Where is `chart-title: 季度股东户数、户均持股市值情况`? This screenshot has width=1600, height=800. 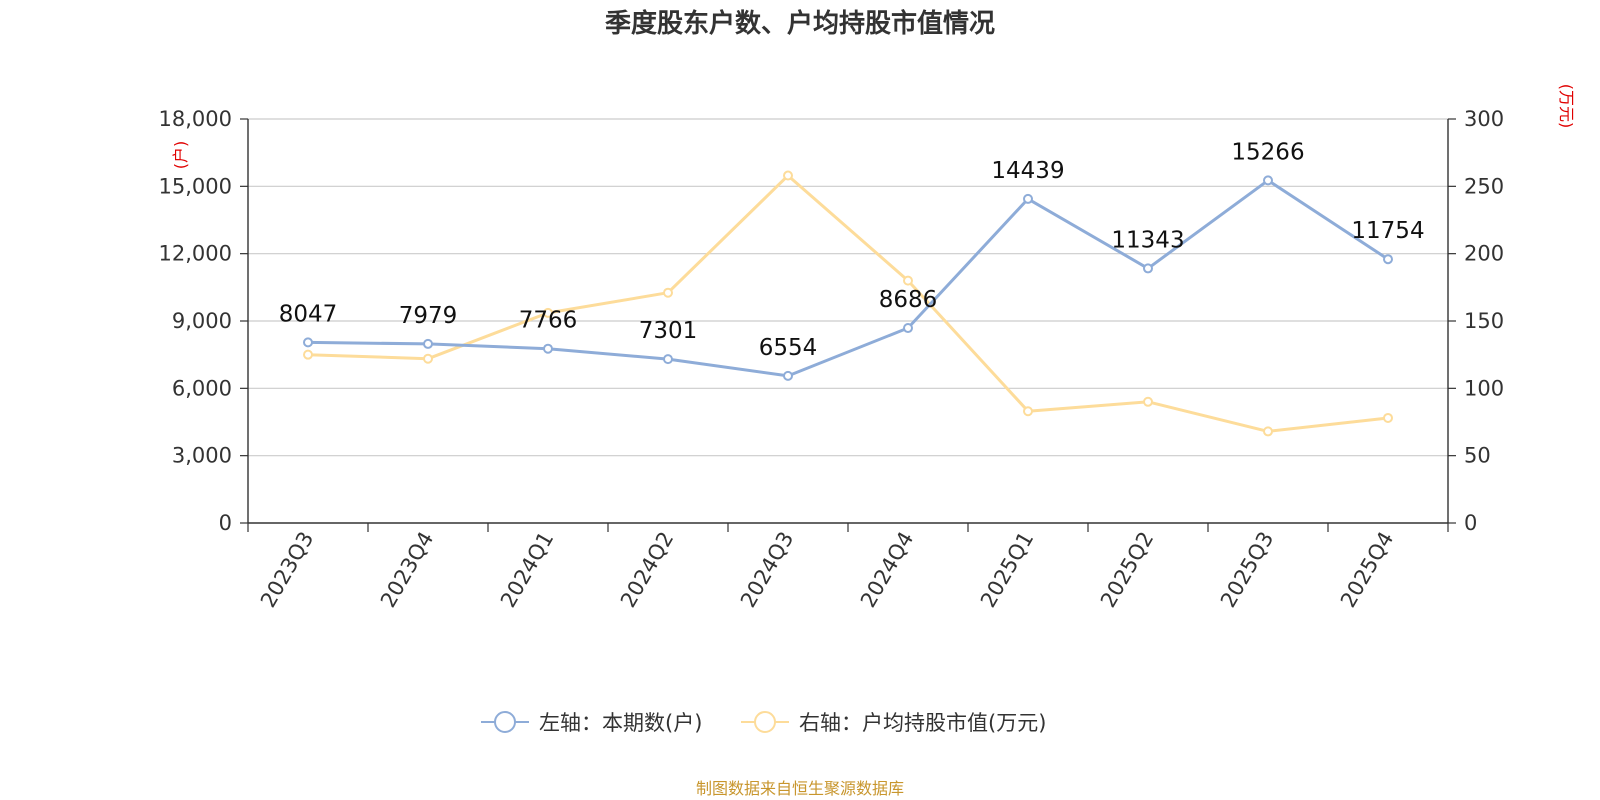
chart-title: 季度股东户数、户均持股市值情况 is located at coordinates (800, 23).